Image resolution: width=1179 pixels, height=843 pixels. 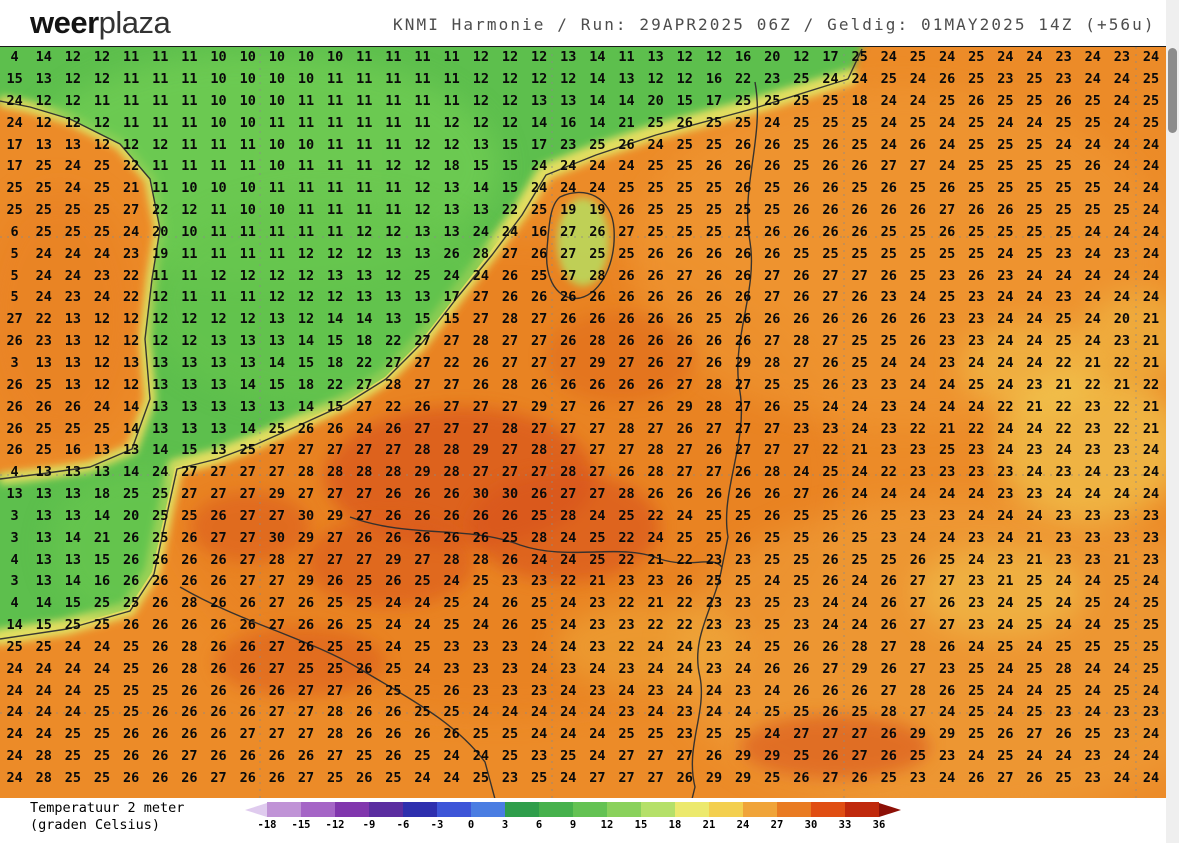 What do you see at coordinates (100, 22) in the screenshot?
I see `weerplaza-logo: weerplaza` at bounding box center [100, 22].